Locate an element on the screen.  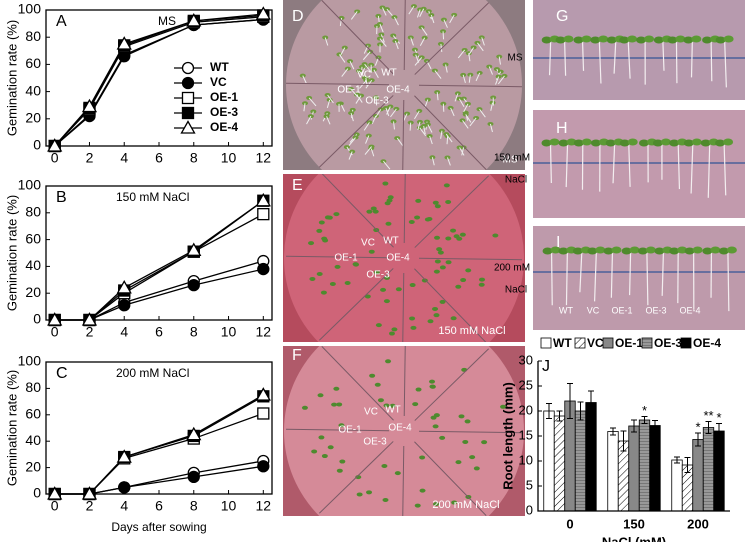
x-tick-label: 8 is located at coordinates (194, 158).